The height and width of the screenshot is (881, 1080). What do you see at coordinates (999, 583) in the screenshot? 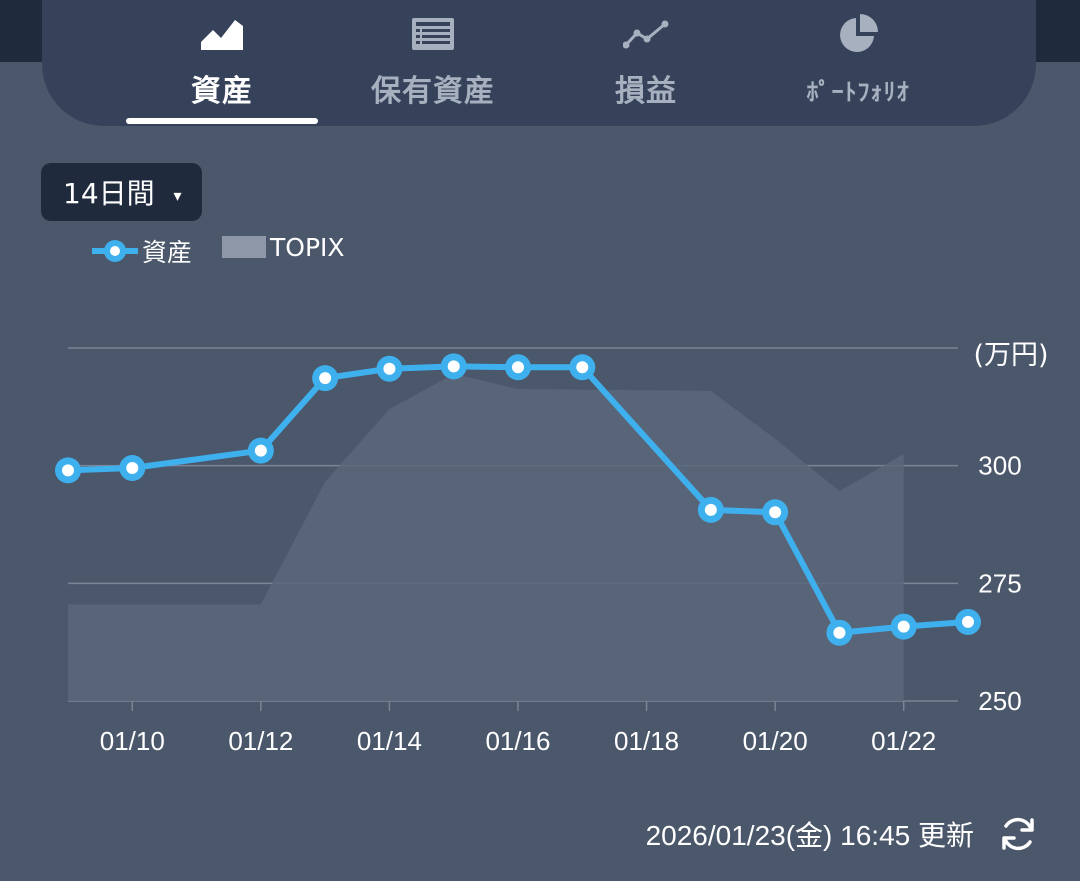
I see `y-tick-label: 275` at bounding box center [999, 583].